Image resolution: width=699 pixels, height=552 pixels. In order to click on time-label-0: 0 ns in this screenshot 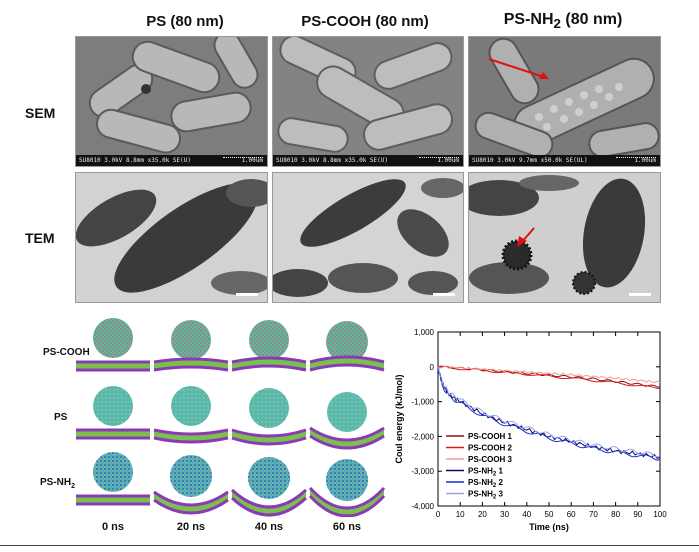, I will do `click(112, 527)`.